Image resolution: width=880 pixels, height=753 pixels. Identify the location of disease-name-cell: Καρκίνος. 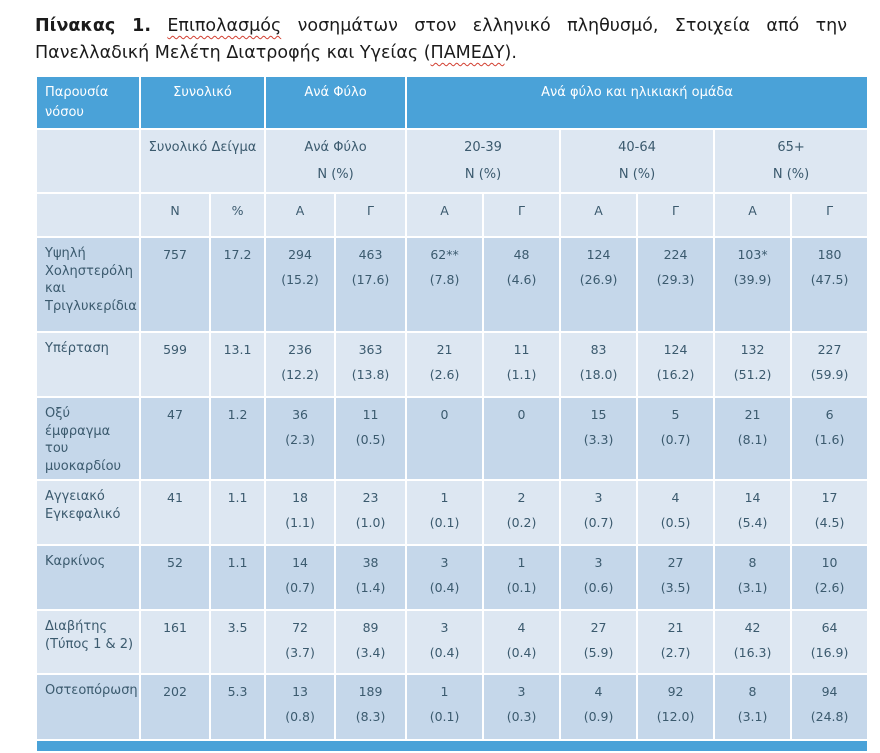
(88, 578).